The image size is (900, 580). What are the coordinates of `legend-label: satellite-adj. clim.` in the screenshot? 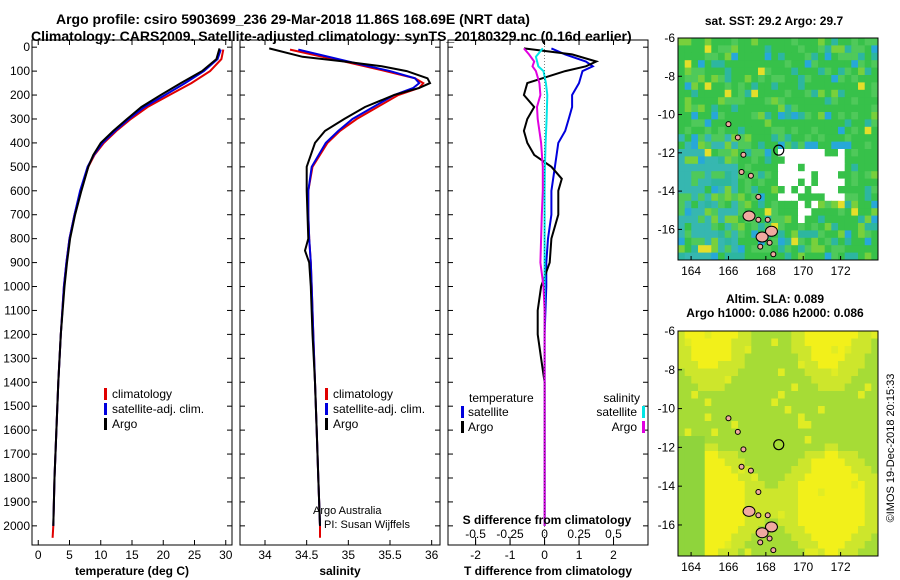 It's located at (379, 409).